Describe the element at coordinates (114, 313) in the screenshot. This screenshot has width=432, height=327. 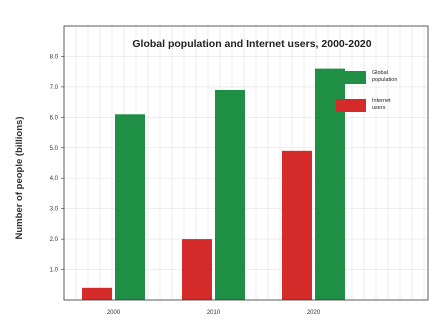
I see `x-tick-label: 2000` at that location.